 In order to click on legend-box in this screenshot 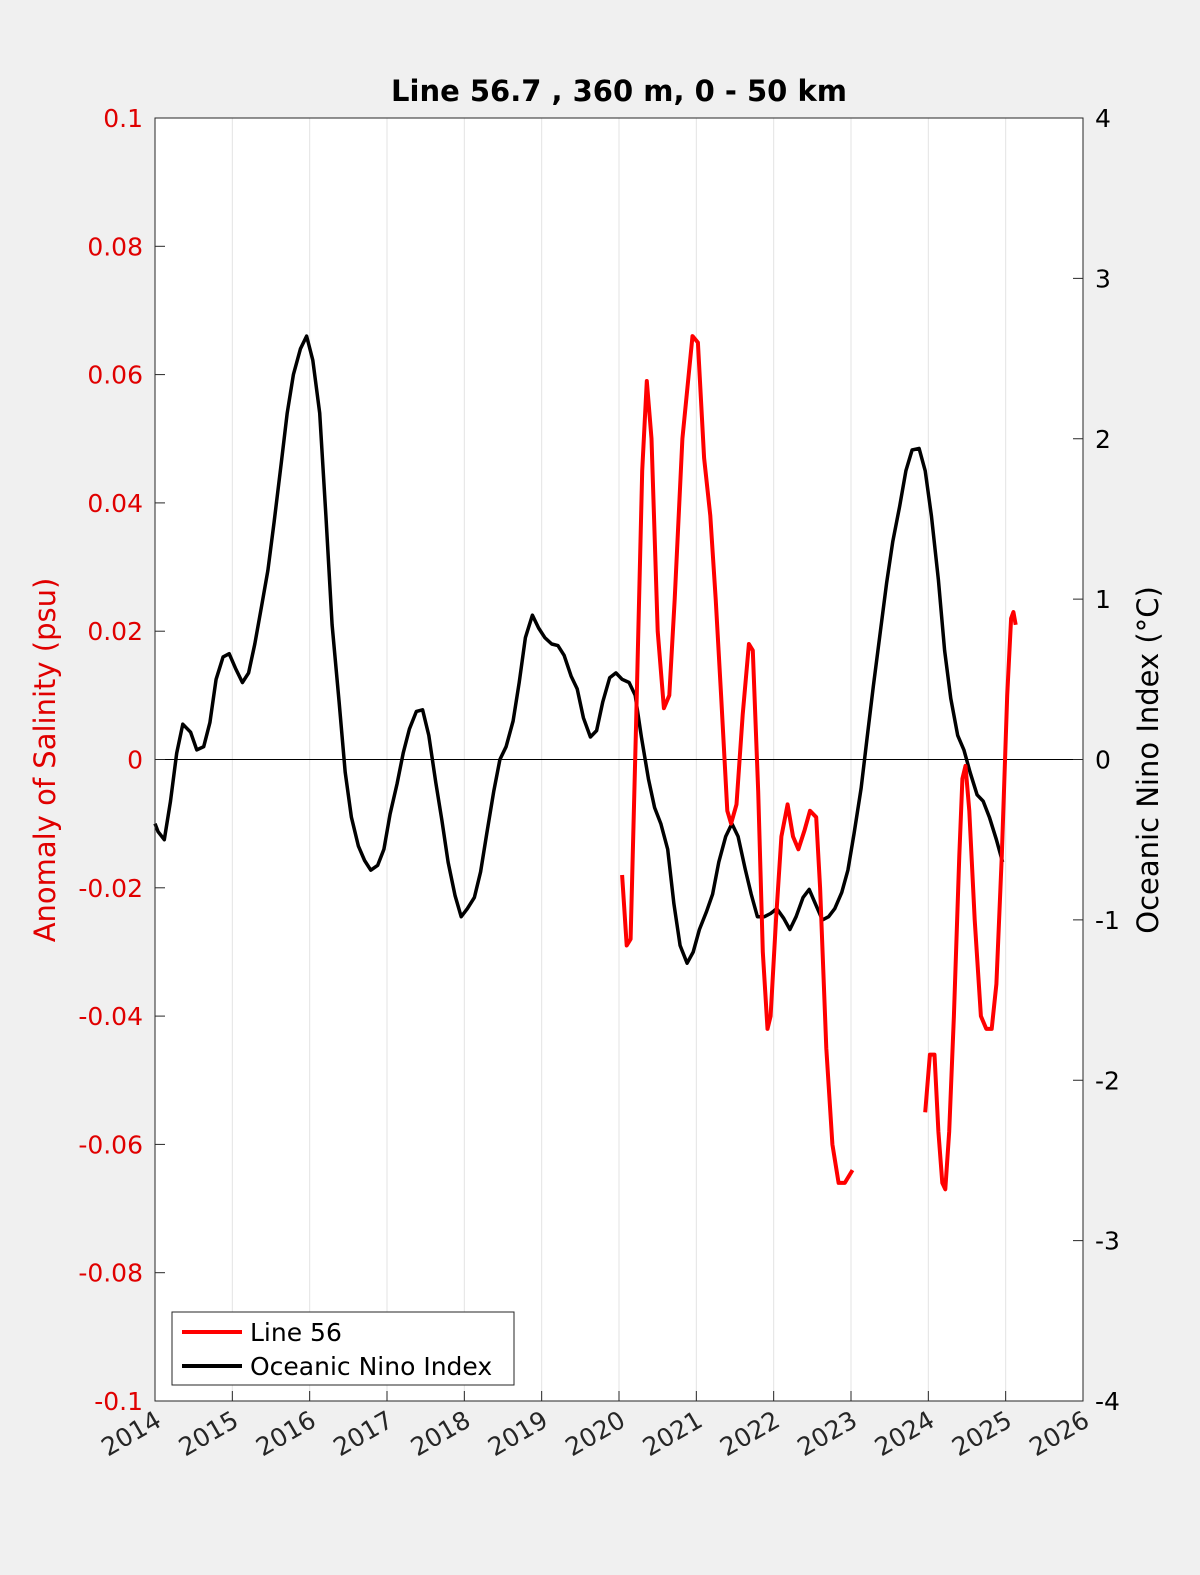, I will do `click(343, 1348)`.